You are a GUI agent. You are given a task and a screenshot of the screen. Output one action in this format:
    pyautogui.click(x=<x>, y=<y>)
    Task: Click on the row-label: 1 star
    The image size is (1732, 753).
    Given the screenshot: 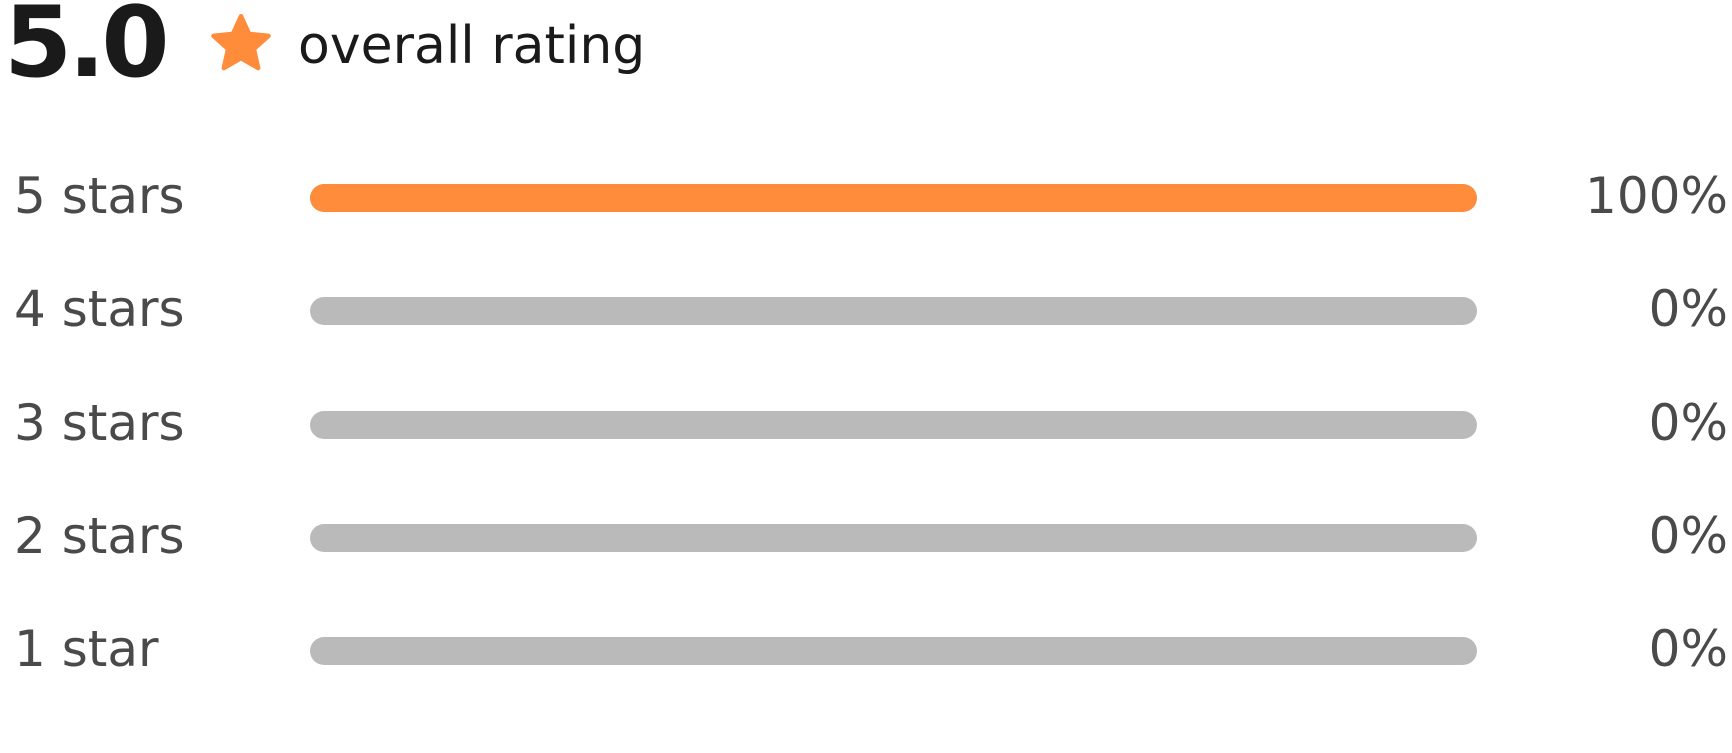 What is the action you would take?
    pyautogui.click(x=86, y=649)
    